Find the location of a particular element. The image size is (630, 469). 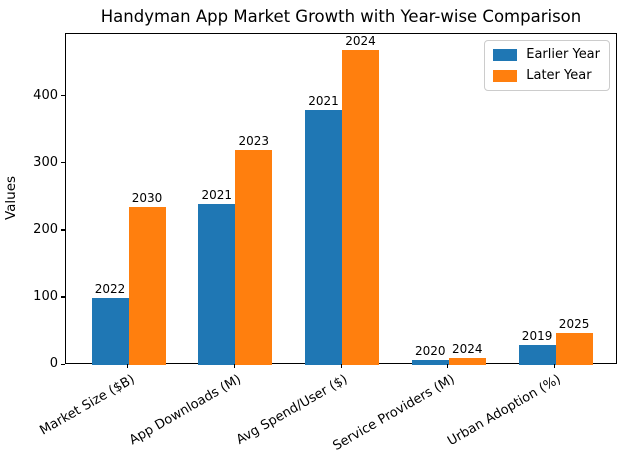

legend-label-earlier-year: Earlier Year is located at coordinates (563, 54).